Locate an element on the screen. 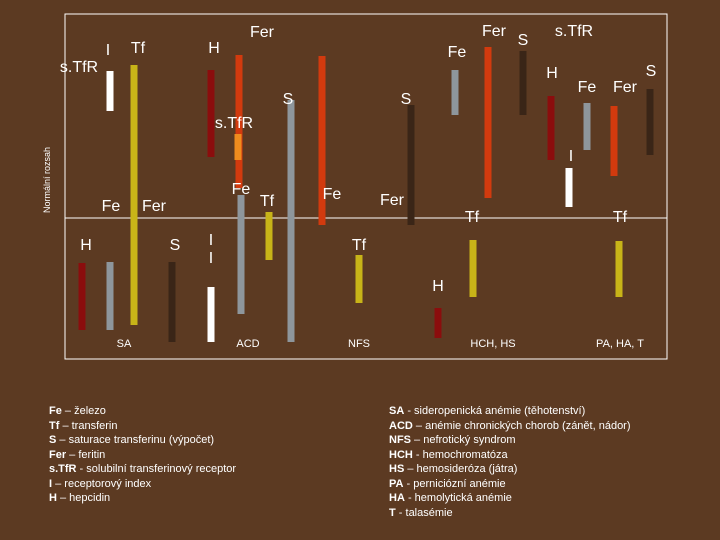  legend-item: H – hepcidin is located at coordinates (142, 498).